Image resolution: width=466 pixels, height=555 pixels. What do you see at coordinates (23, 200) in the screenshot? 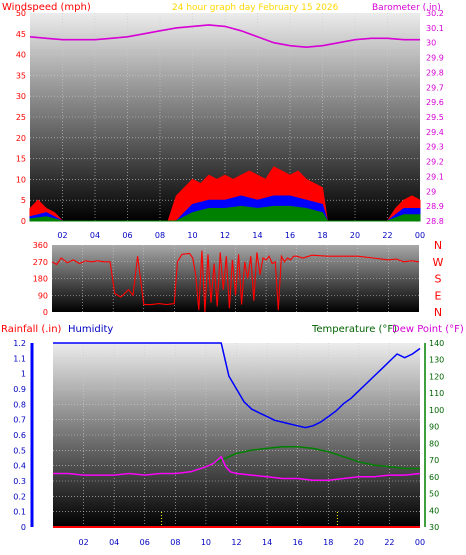
I see `wind-ytick-label: 5` at bounding box center [23, 200].